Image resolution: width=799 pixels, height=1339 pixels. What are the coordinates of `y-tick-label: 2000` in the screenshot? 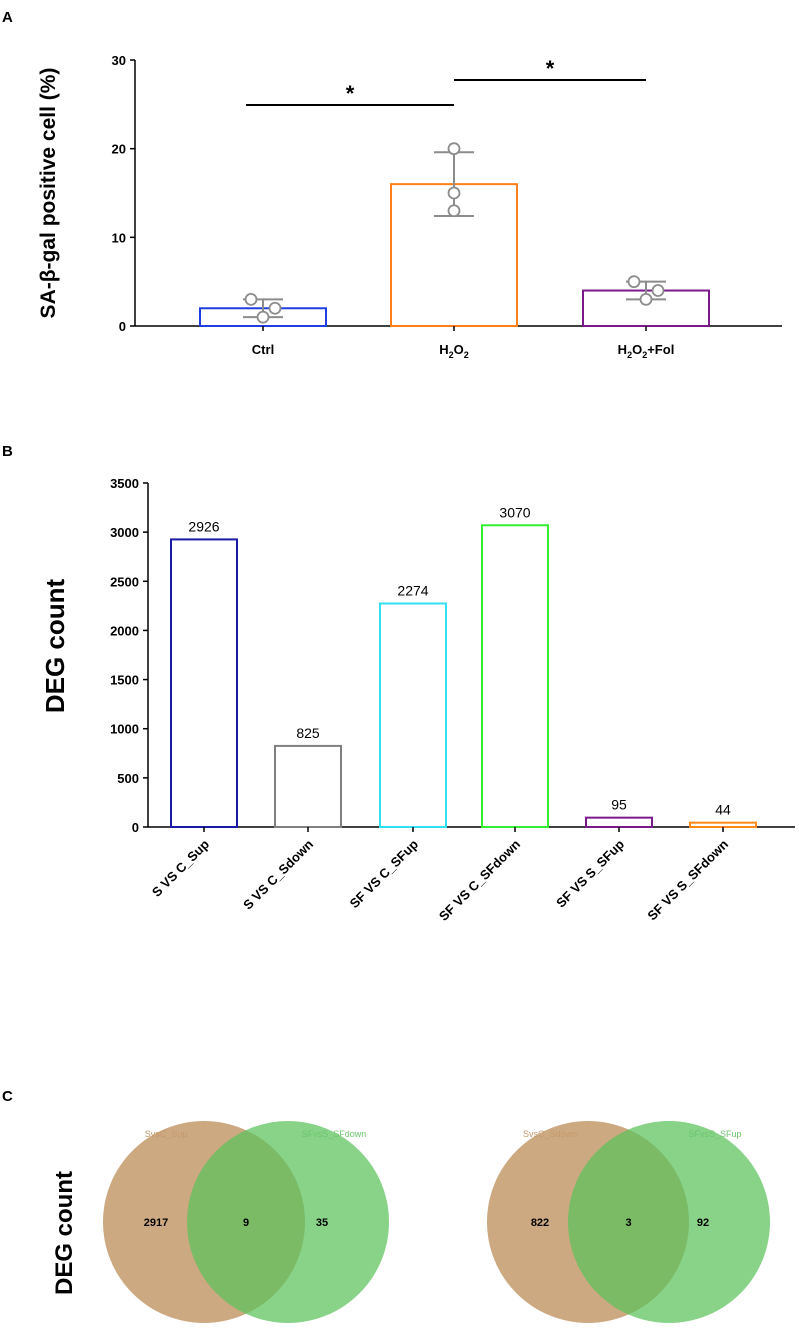 It's located at (124, 630).